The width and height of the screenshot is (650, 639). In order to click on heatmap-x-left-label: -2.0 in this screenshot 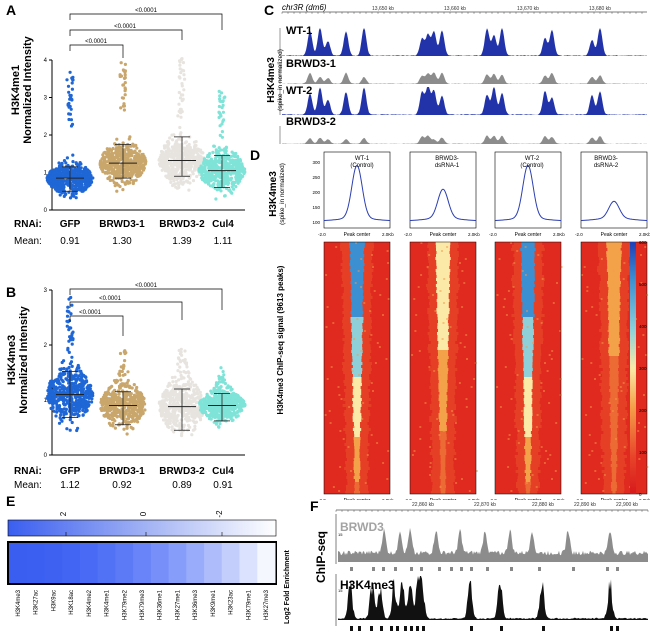, I will do `click(322, 499)`.